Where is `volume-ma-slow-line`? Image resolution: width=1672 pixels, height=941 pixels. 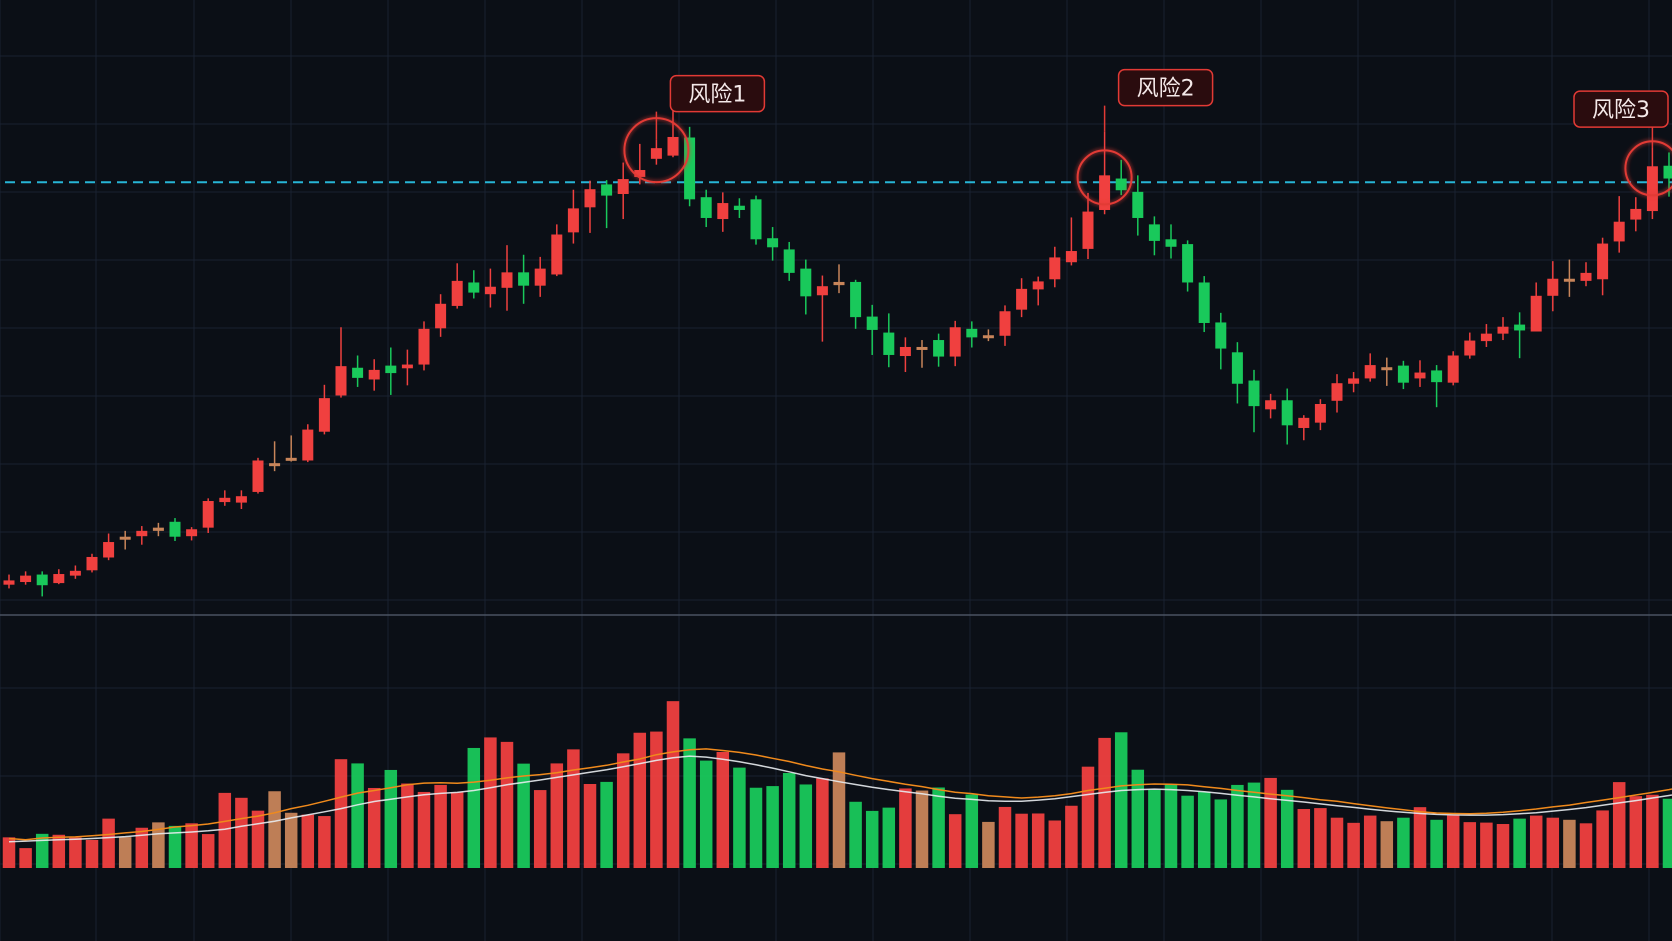
volume-ma-slow-line is located at coordinates (840, 799).